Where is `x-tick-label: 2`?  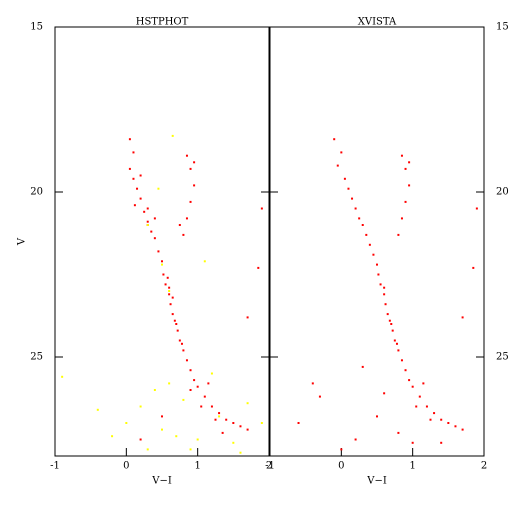 x-tick-label: 2 is located at coordinates (269, 466).